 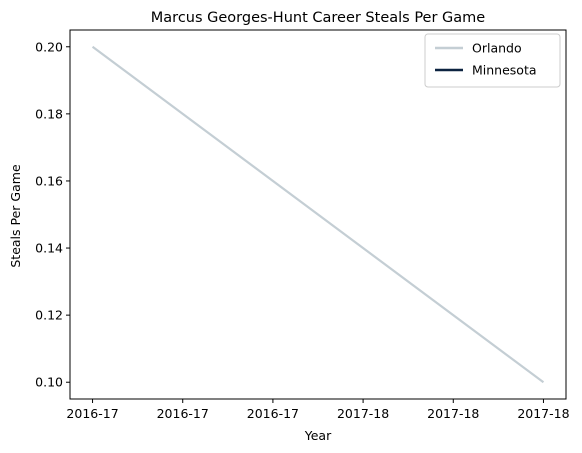 I want to click on y-tick-label: 0.20, so click(x=49, y=46).